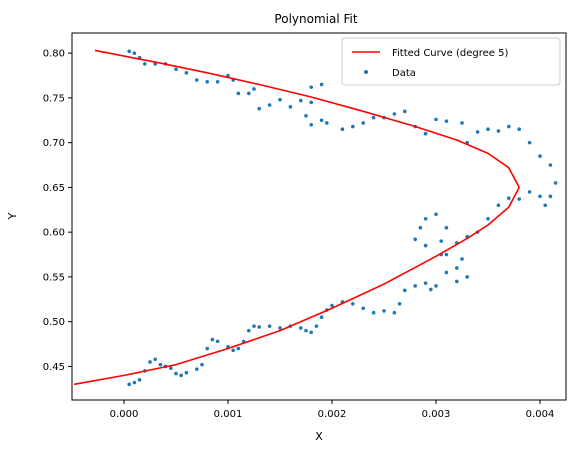 Image resolution: width=576 pixels, height=455 pixels. Describe the element at coordinates (54, 367) in the screenshot. I see `y-tick-label: 0.45` at that location.